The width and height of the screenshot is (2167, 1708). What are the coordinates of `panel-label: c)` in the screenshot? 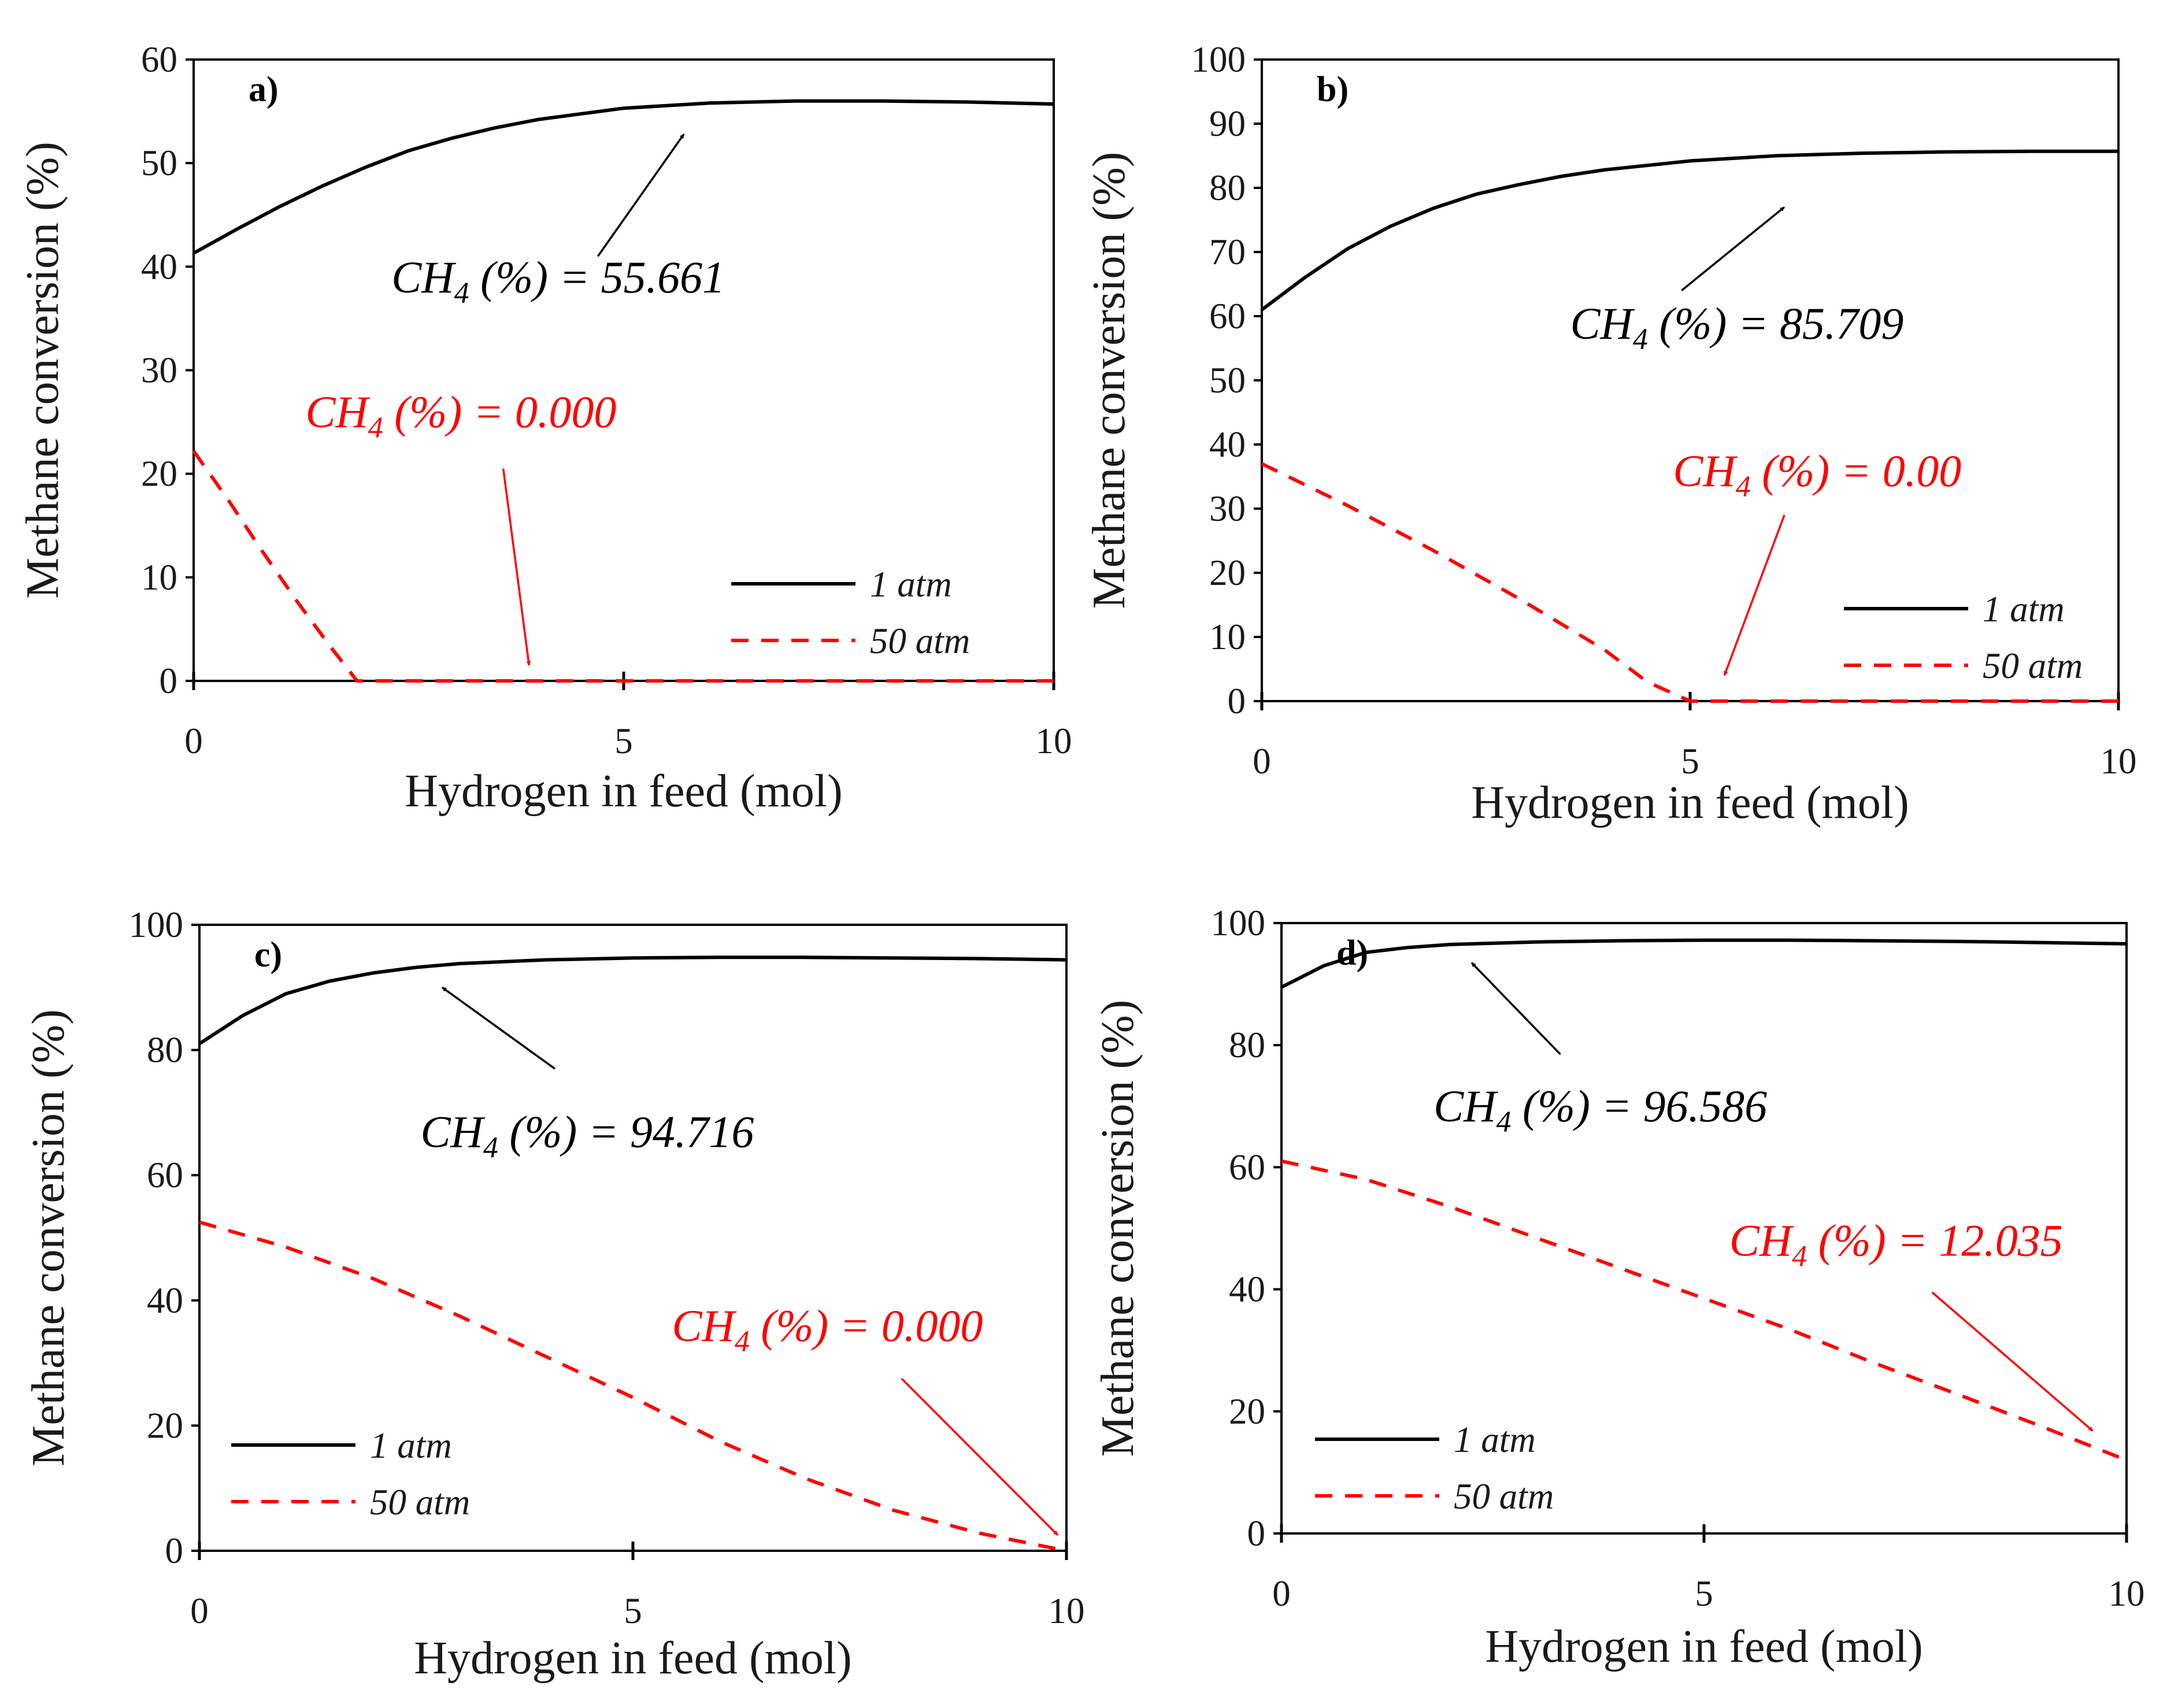 It's located at (268, 955).